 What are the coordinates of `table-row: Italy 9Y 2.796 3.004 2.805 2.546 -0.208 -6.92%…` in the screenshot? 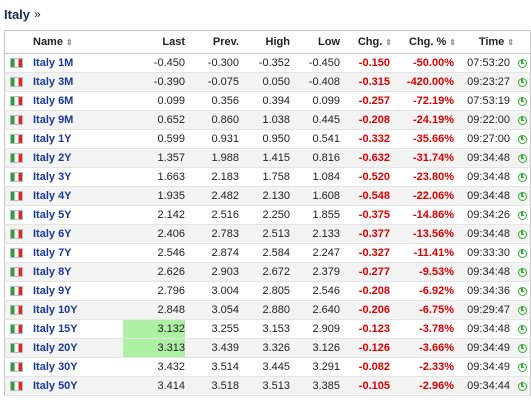 It's located at (267, 291).